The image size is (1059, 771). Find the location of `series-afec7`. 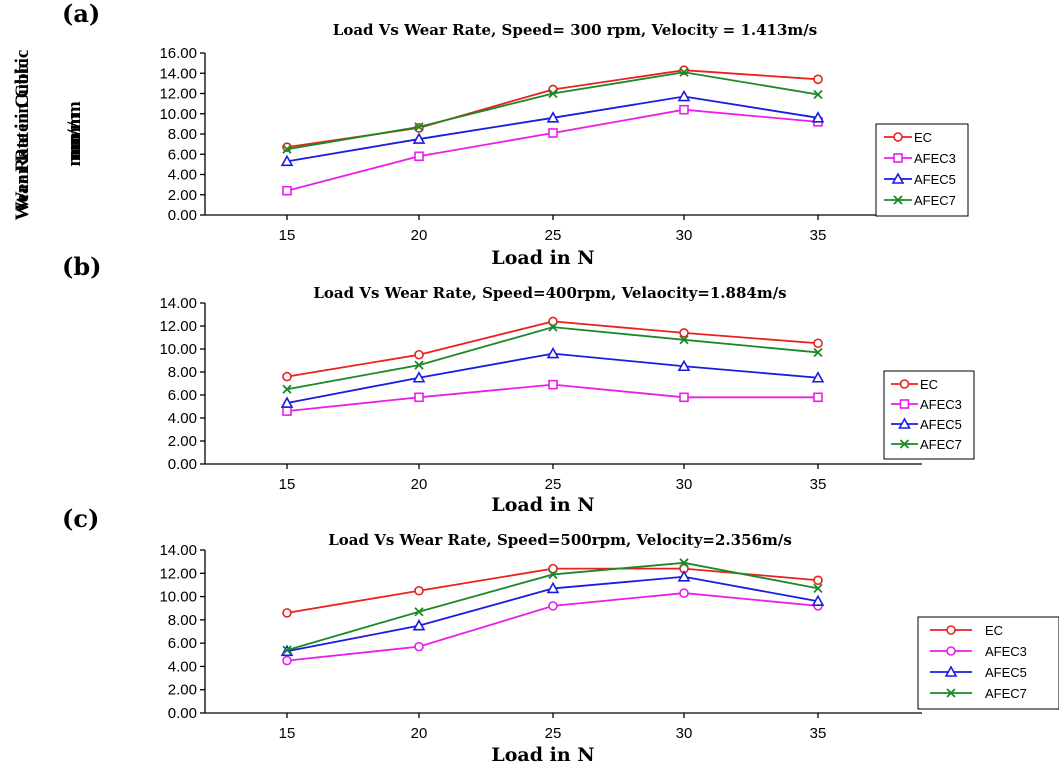

series-afec7 is located at coordinates (552, 110).